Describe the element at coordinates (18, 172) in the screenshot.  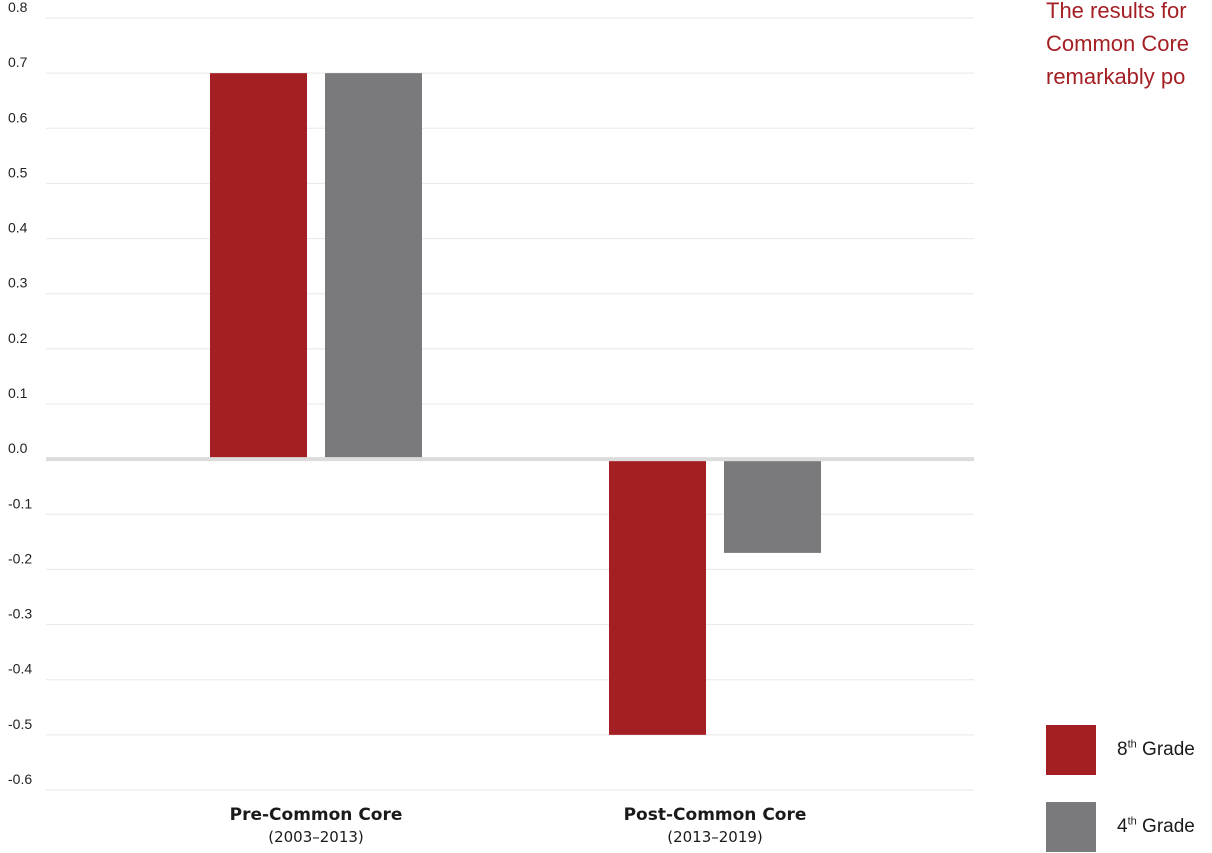
I see `y-tick-label: 0.5` at that location.